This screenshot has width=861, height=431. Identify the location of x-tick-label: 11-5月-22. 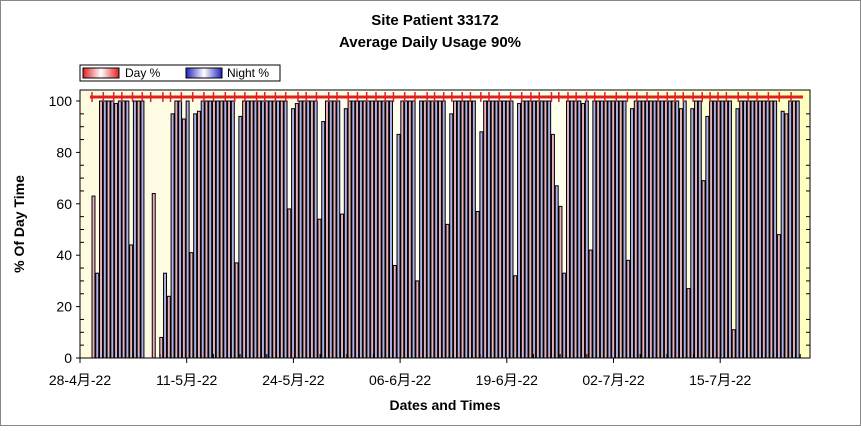
(186, 380).